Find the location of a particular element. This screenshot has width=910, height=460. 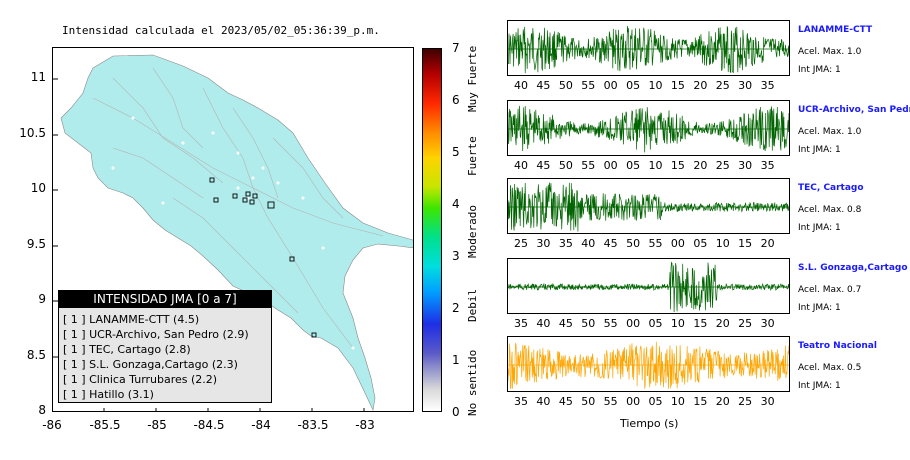

map-x-tick: -86 is located at coordinates (52, 425).